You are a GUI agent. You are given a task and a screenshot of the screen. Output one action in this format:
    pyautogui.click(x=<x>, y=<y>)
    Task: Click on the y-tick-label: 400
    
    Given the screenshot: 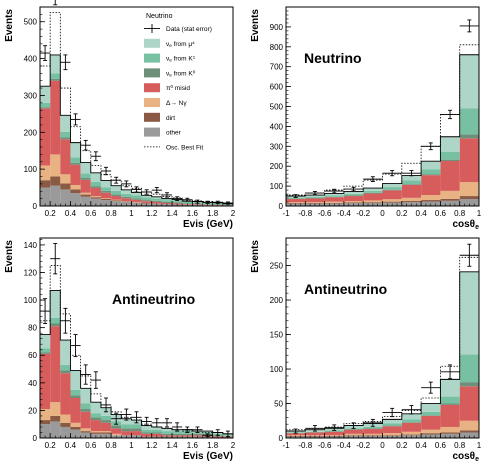 What is the action you would take?
    pyautogui.click(x=31, y=59)
    